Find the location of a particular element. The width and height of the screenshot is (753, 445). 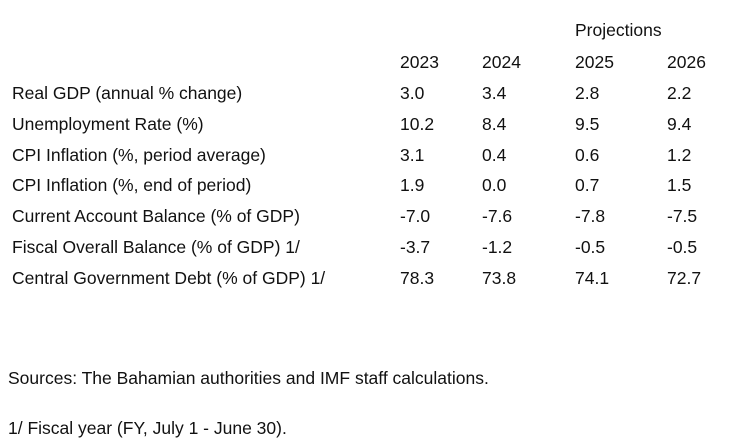

row-label: Current Account Balance (% of GDP) is located at coordinates (156, 216).